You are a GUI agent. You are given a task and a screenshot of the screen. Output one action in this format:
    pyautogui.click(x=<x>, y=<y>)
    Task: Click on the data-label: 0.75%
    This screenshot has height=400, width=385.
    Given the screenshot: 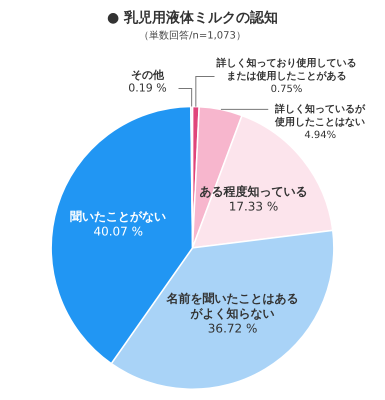 What is the action you would take?
    pyautogui.click(x=286, y=90)
    